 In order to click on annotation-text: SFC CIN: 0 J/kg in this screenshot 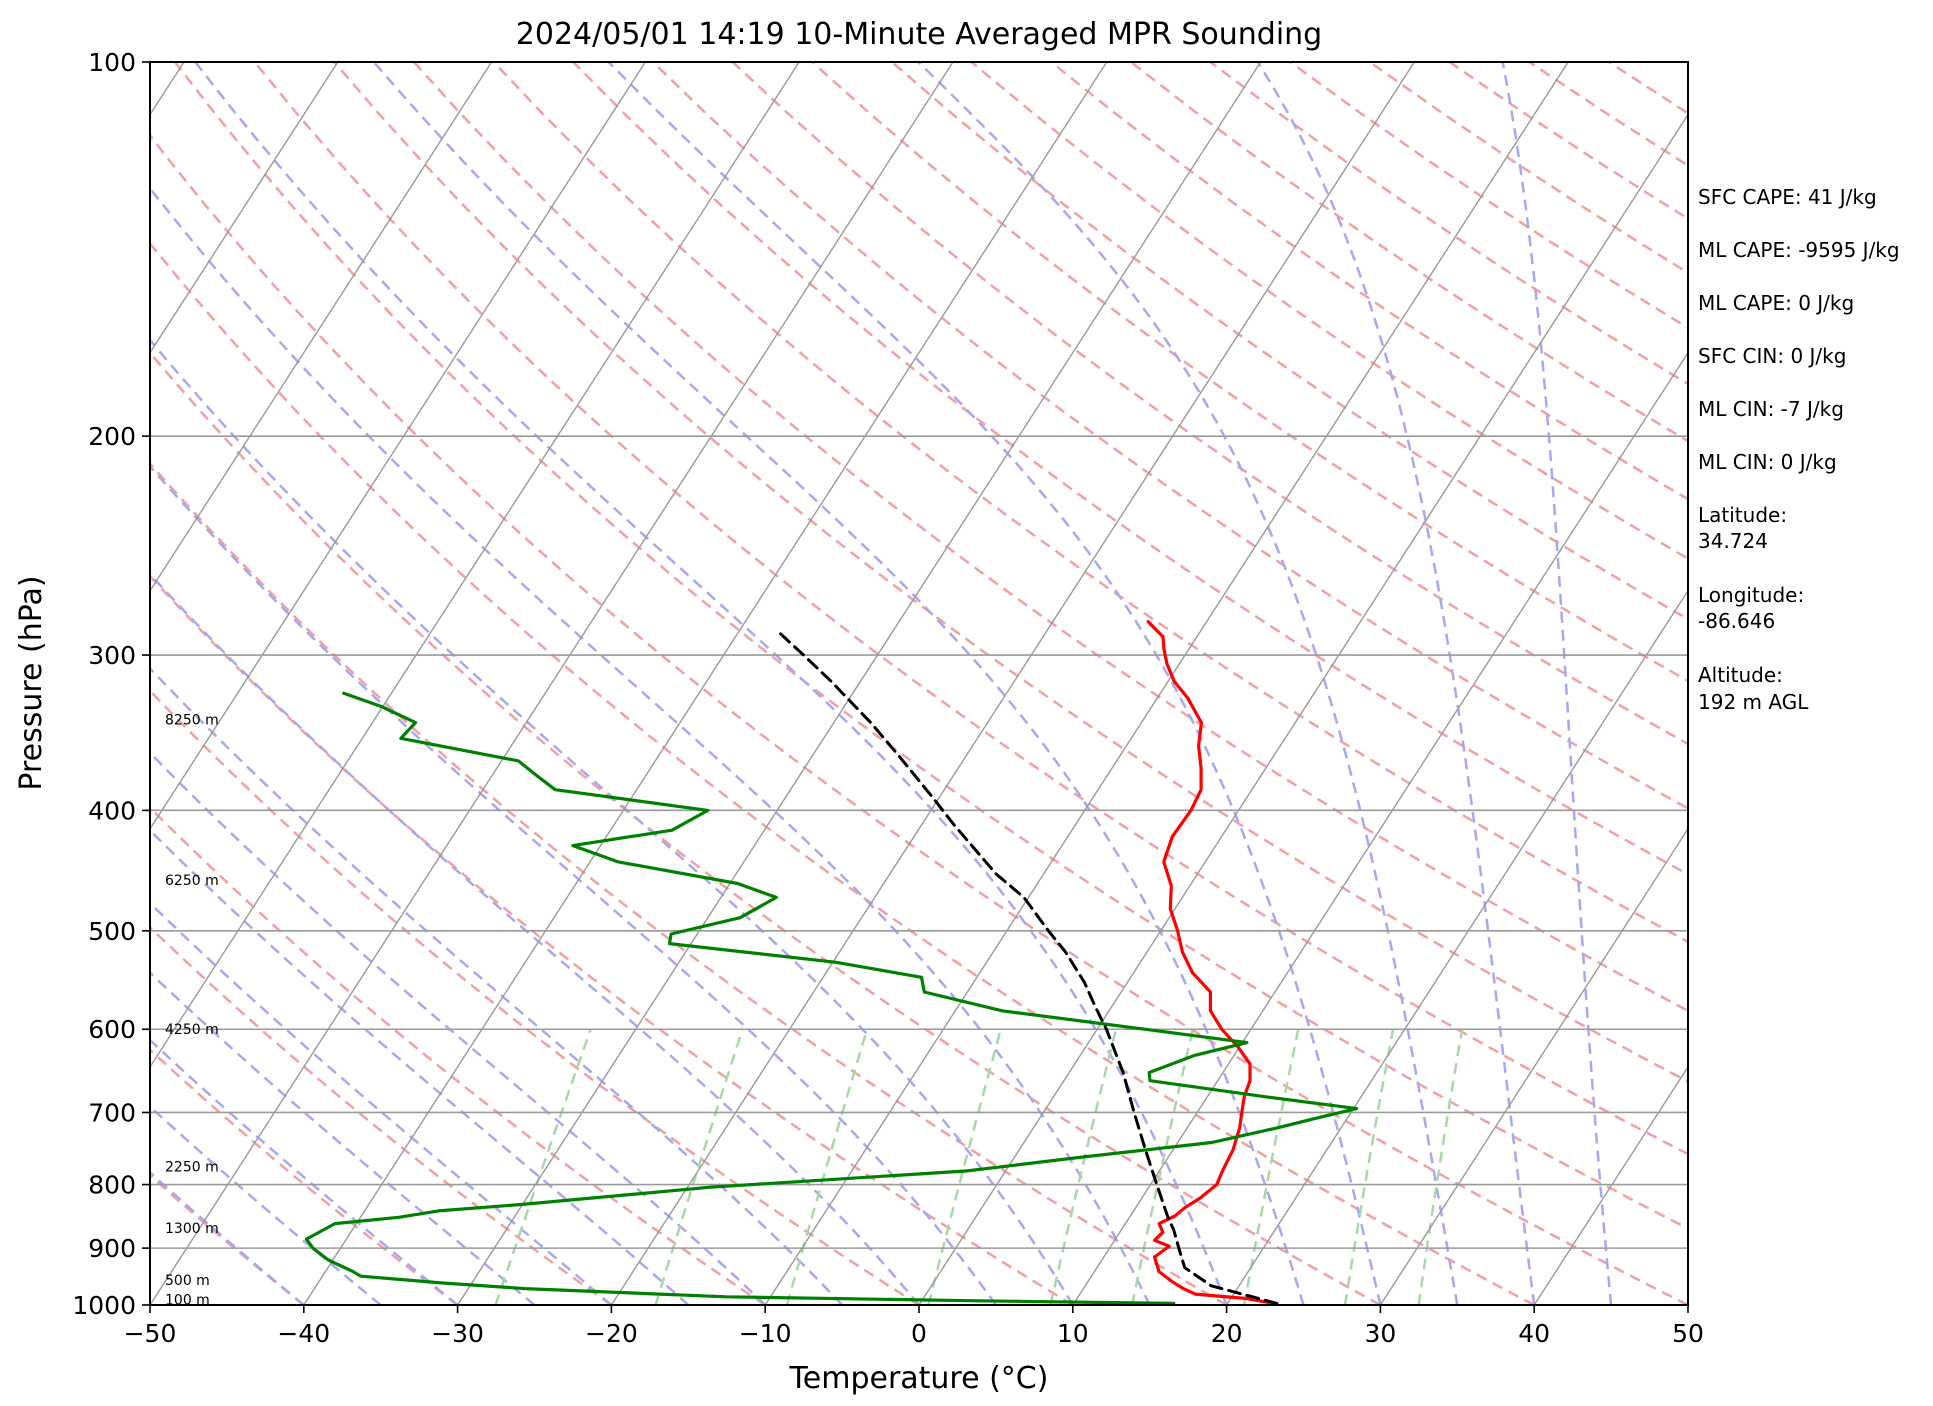, I will do `click(1772, 356)`.